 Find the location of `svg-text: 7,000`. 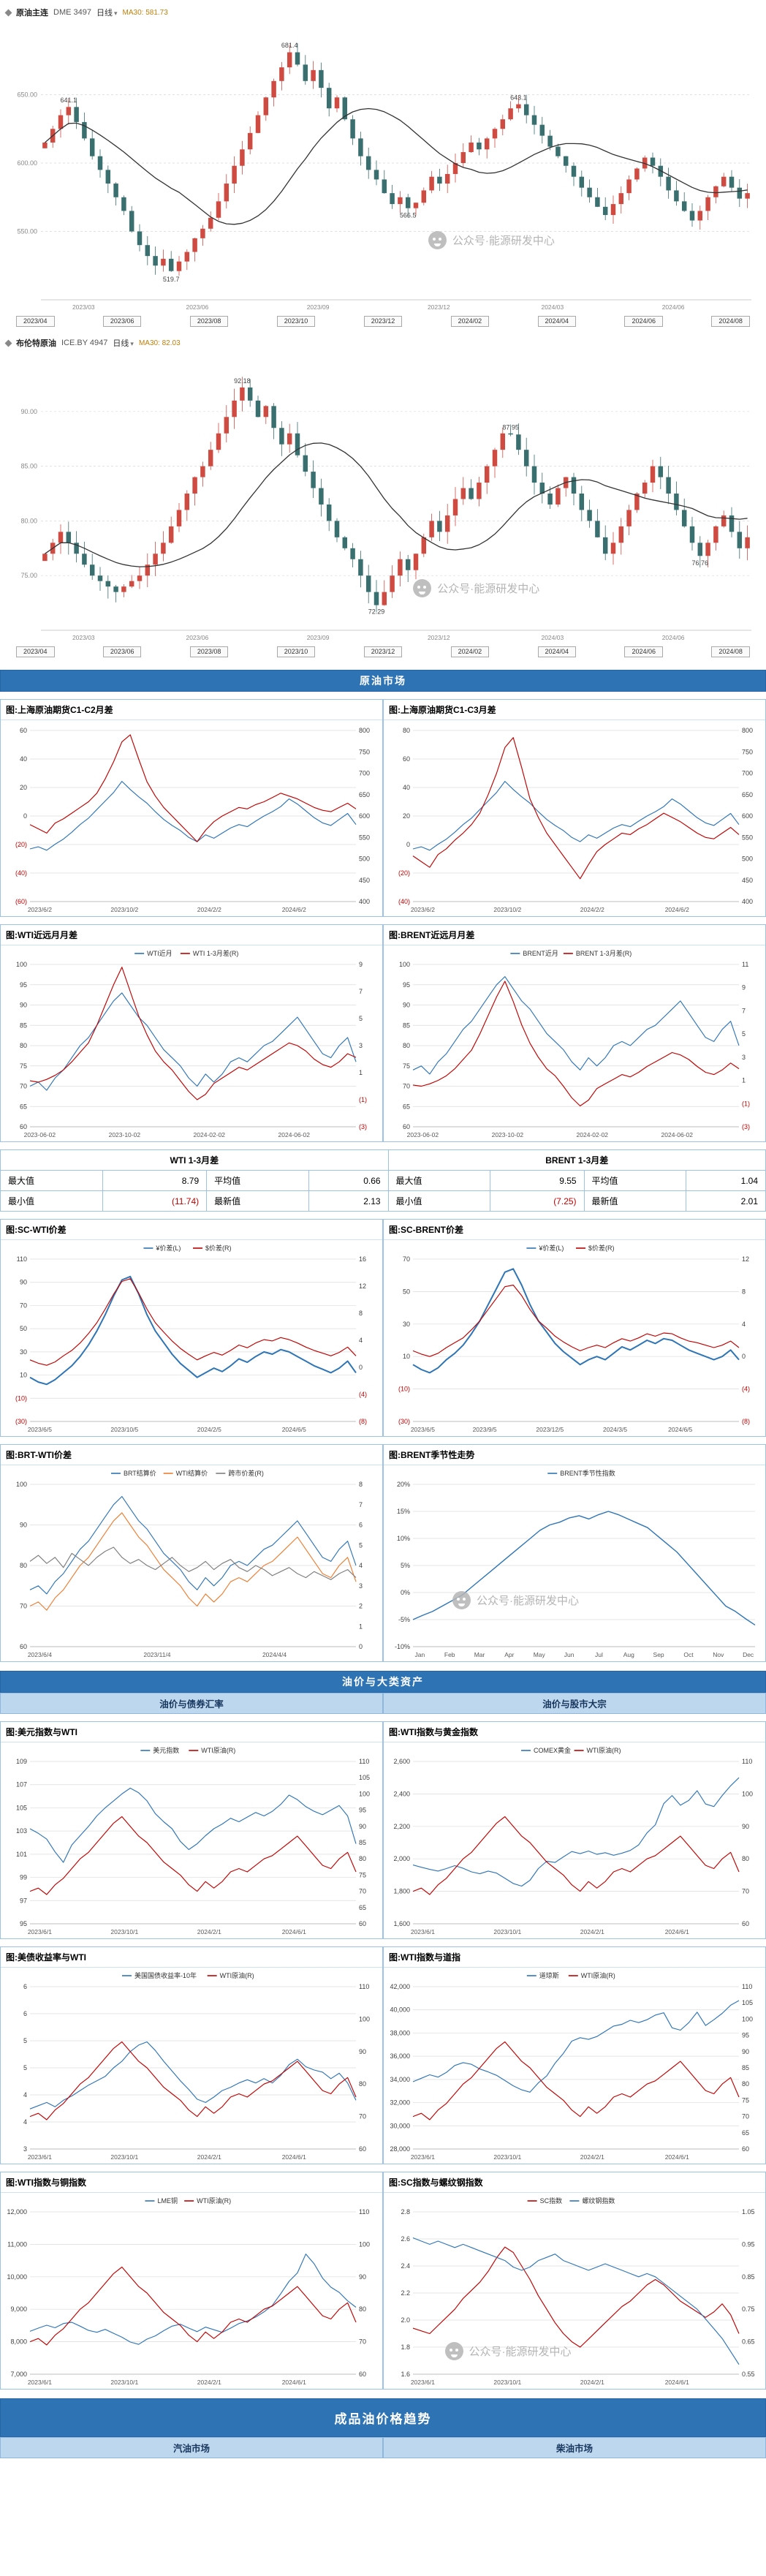

svg-text: 7,000 is located at coordinates (18, 2374).